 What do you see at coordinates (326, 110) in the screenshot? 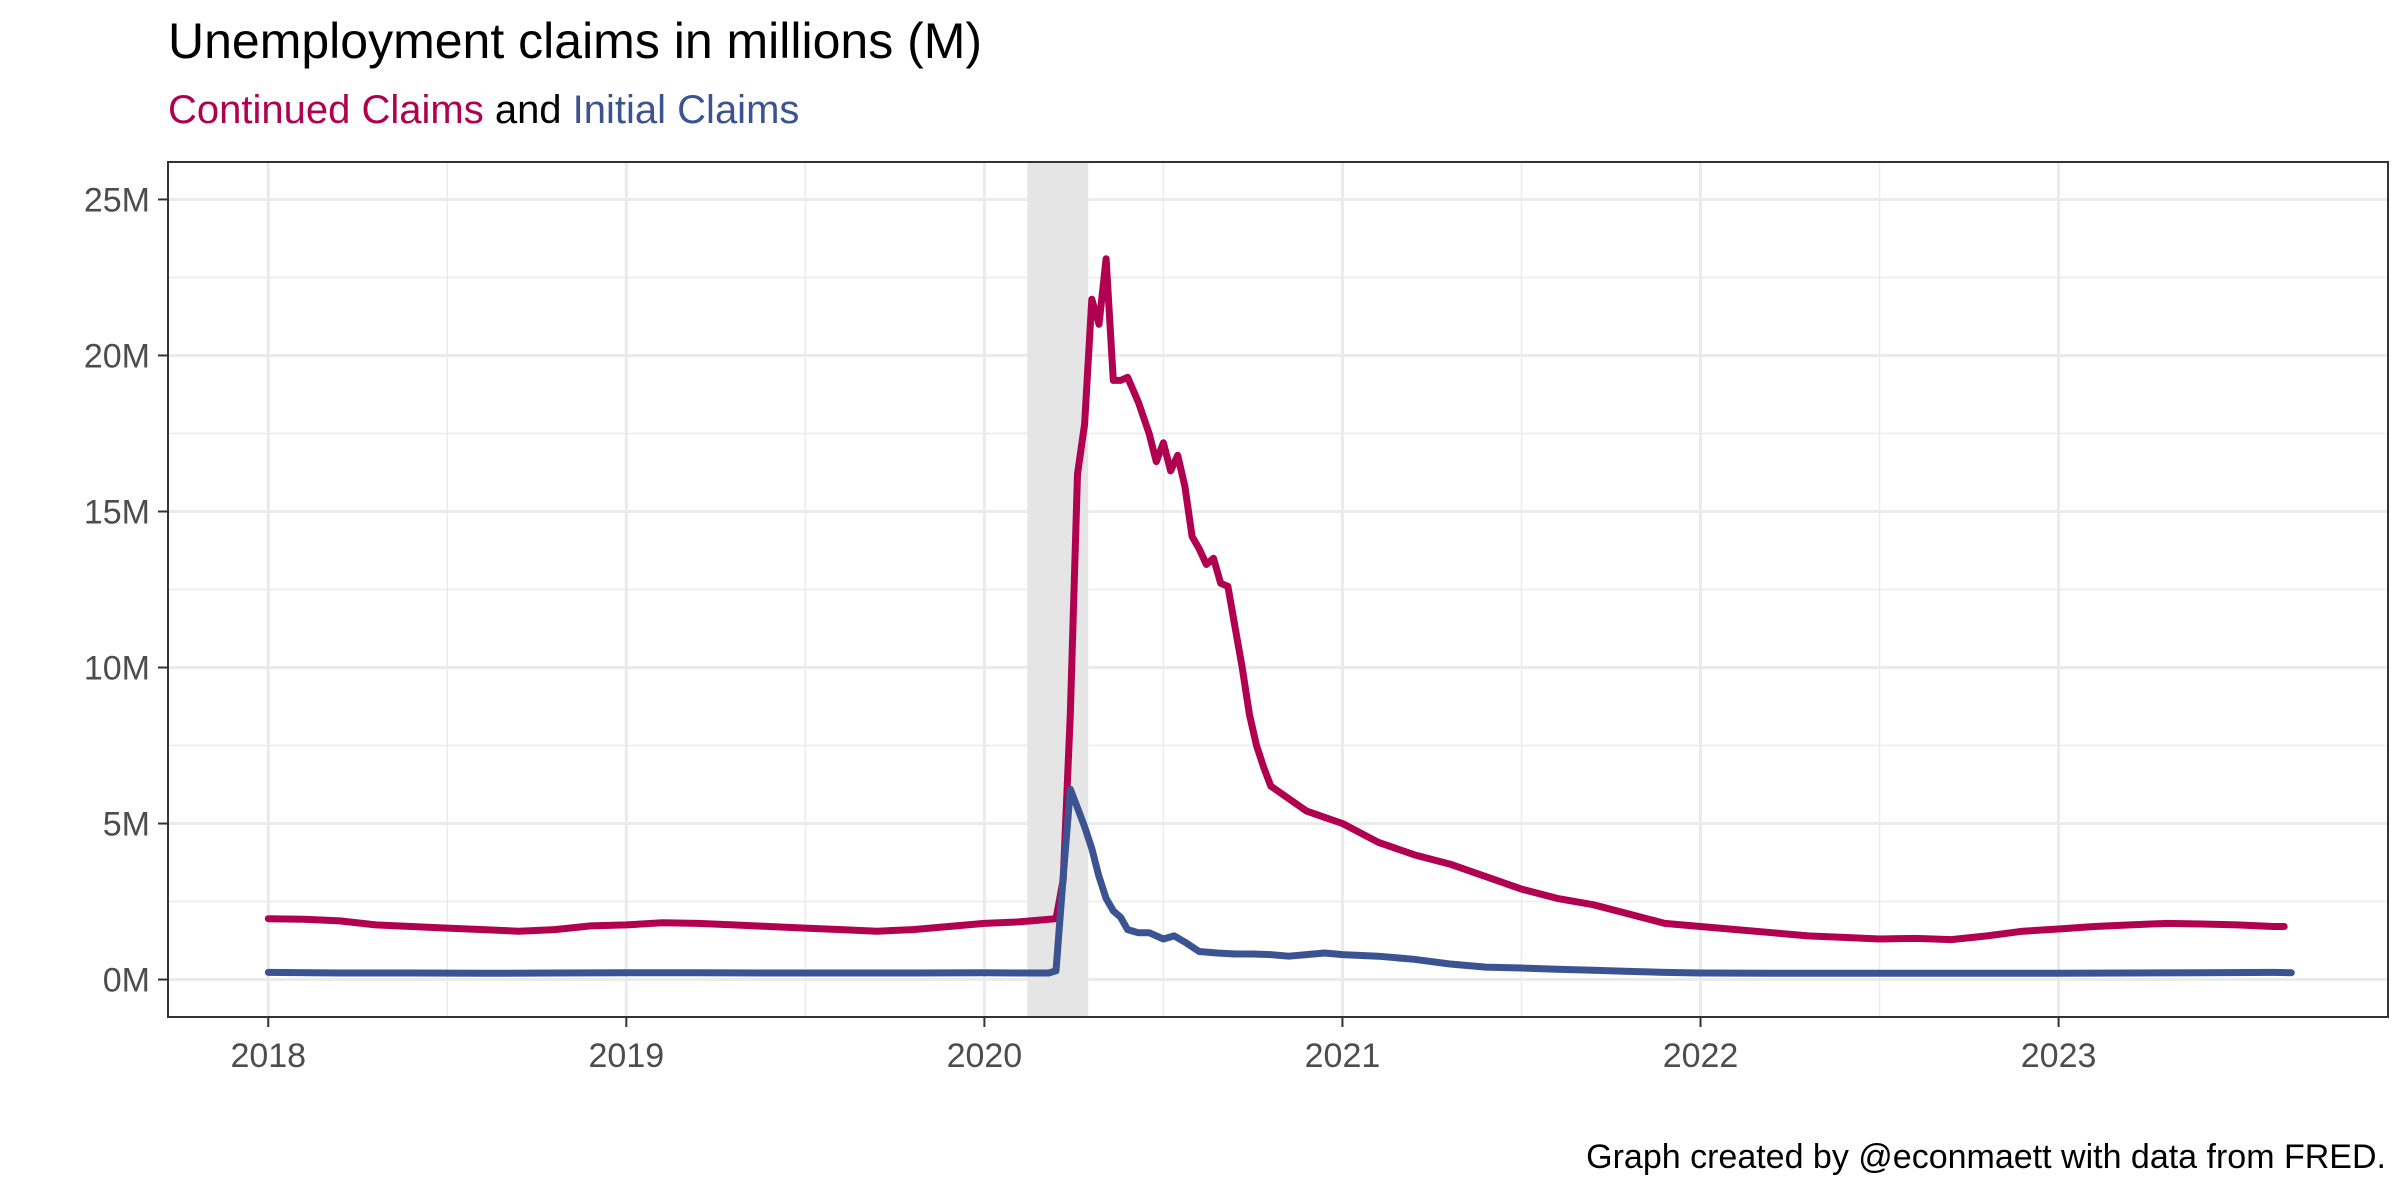
I see `subtitle-continued-claims: Continued Claims` at bounding box center [326, 110].